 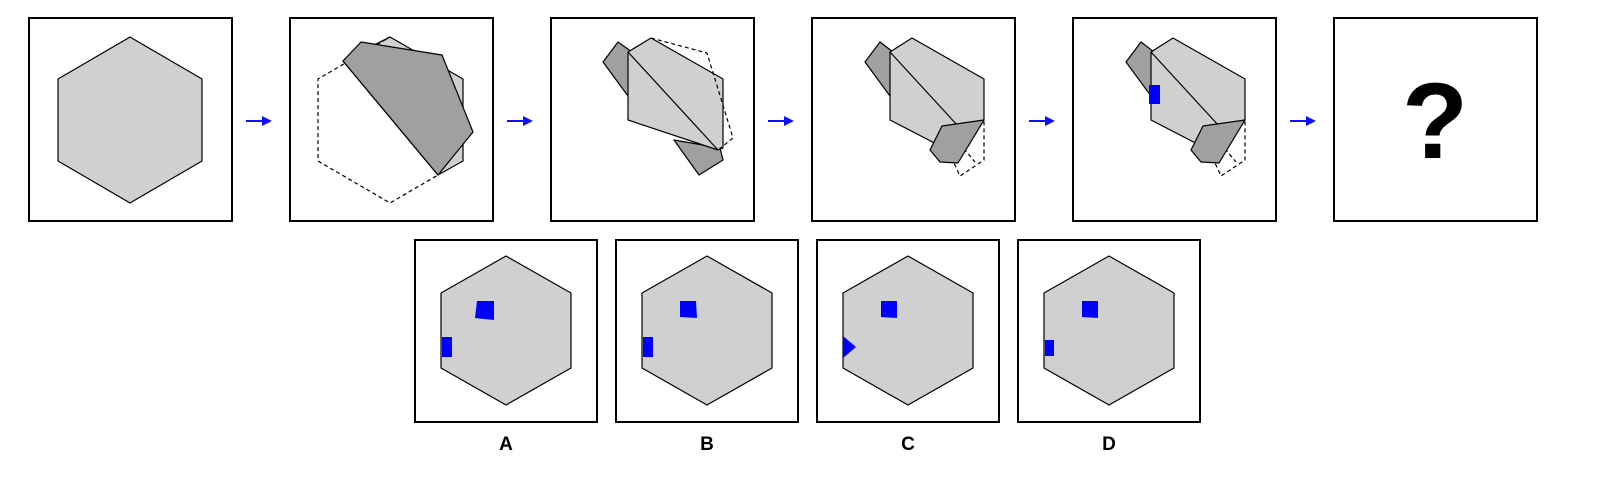 I want to click on option-a: A, so click(x=506, y=347).